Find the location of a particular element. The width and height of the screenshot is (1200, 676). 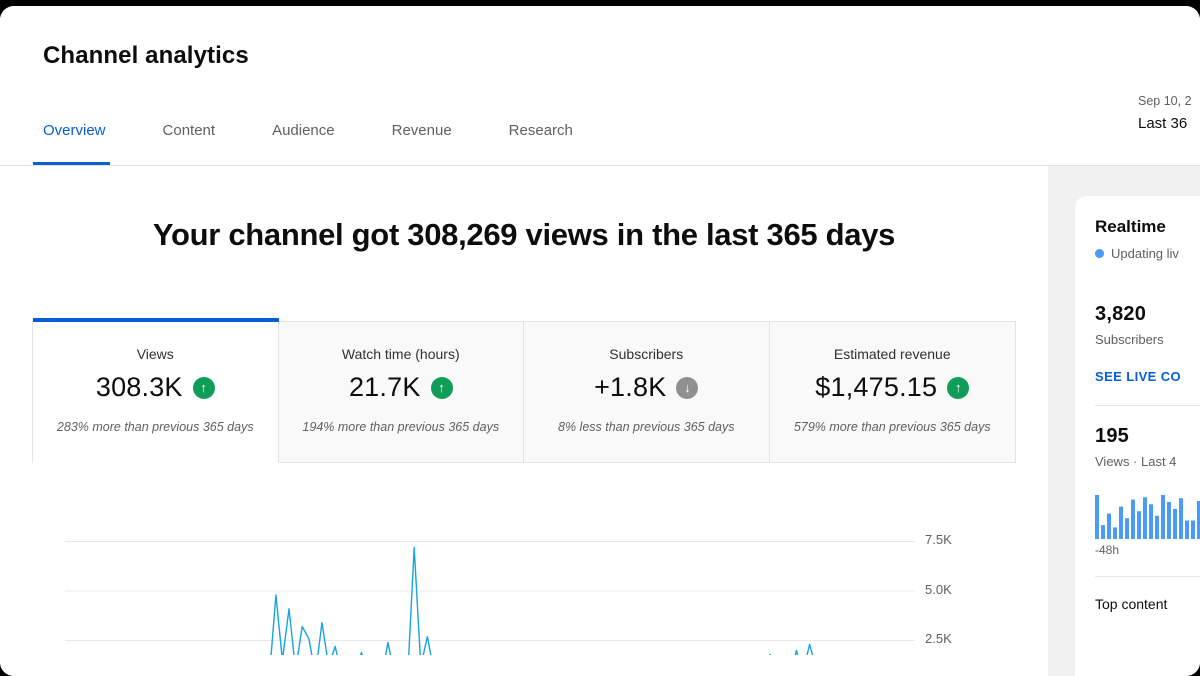

realtime-views-label: Views · Last 4 is located at coordinates (1136, 461).